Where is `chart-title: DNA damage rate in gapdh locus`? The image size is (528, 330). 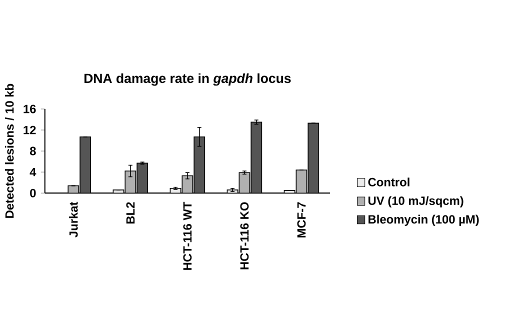
chart-title: DNA damage rate in gapdh locus is located at coordinates (187, 79).